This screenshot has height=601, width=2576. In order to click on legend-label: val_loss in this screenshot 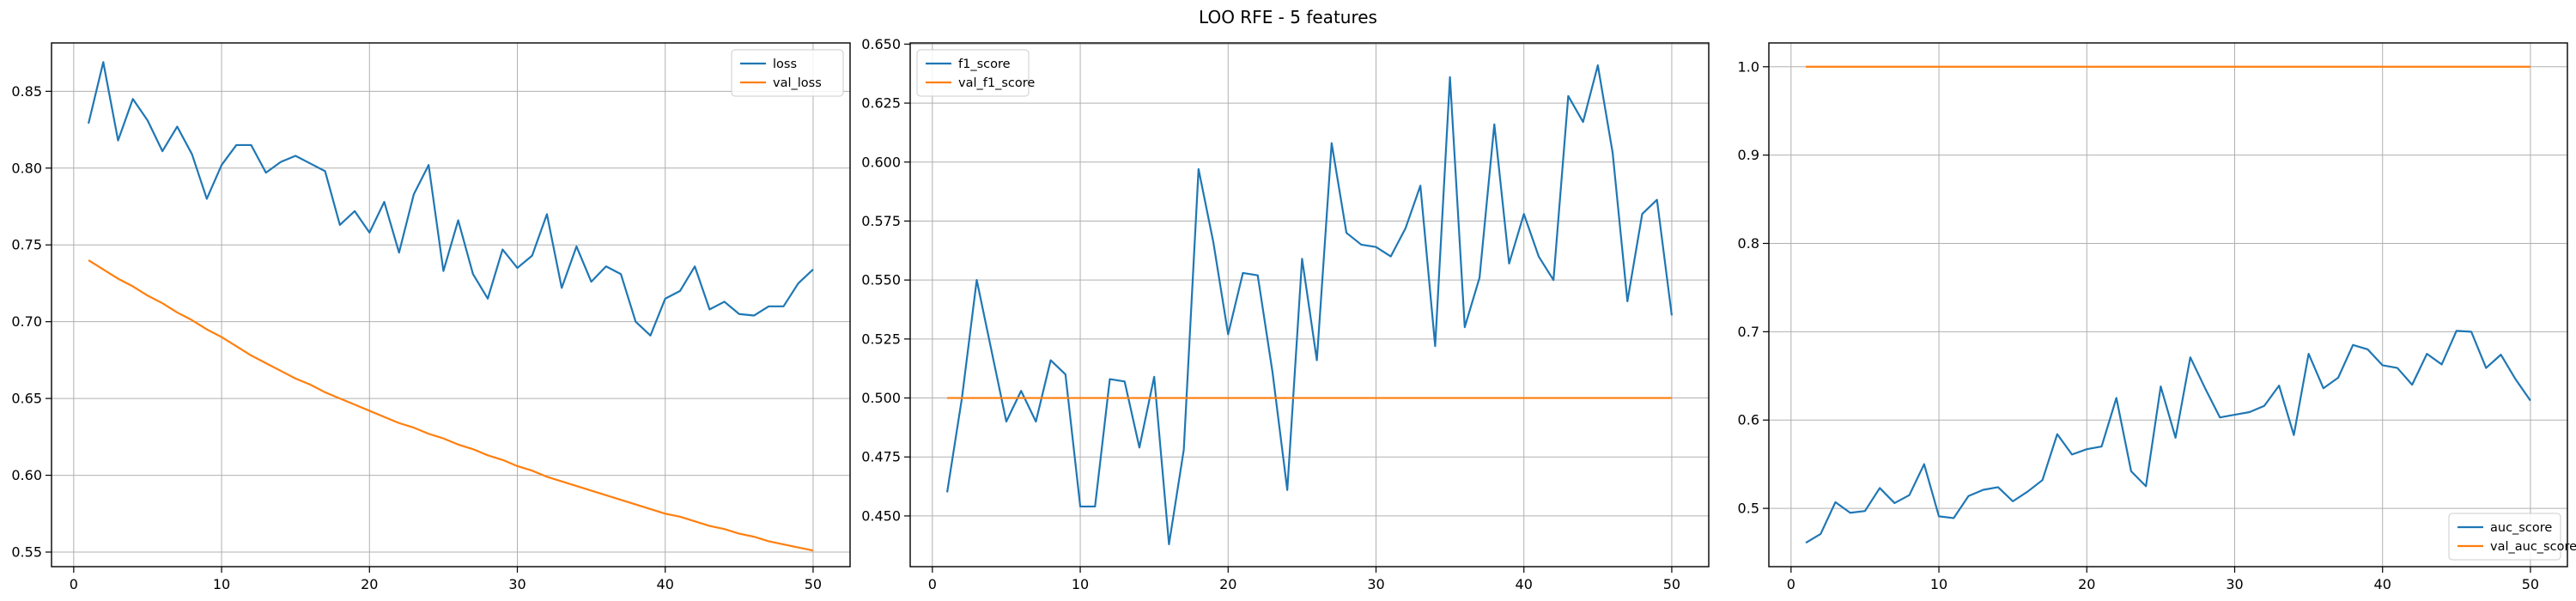, I will do `click(797, 83)`.